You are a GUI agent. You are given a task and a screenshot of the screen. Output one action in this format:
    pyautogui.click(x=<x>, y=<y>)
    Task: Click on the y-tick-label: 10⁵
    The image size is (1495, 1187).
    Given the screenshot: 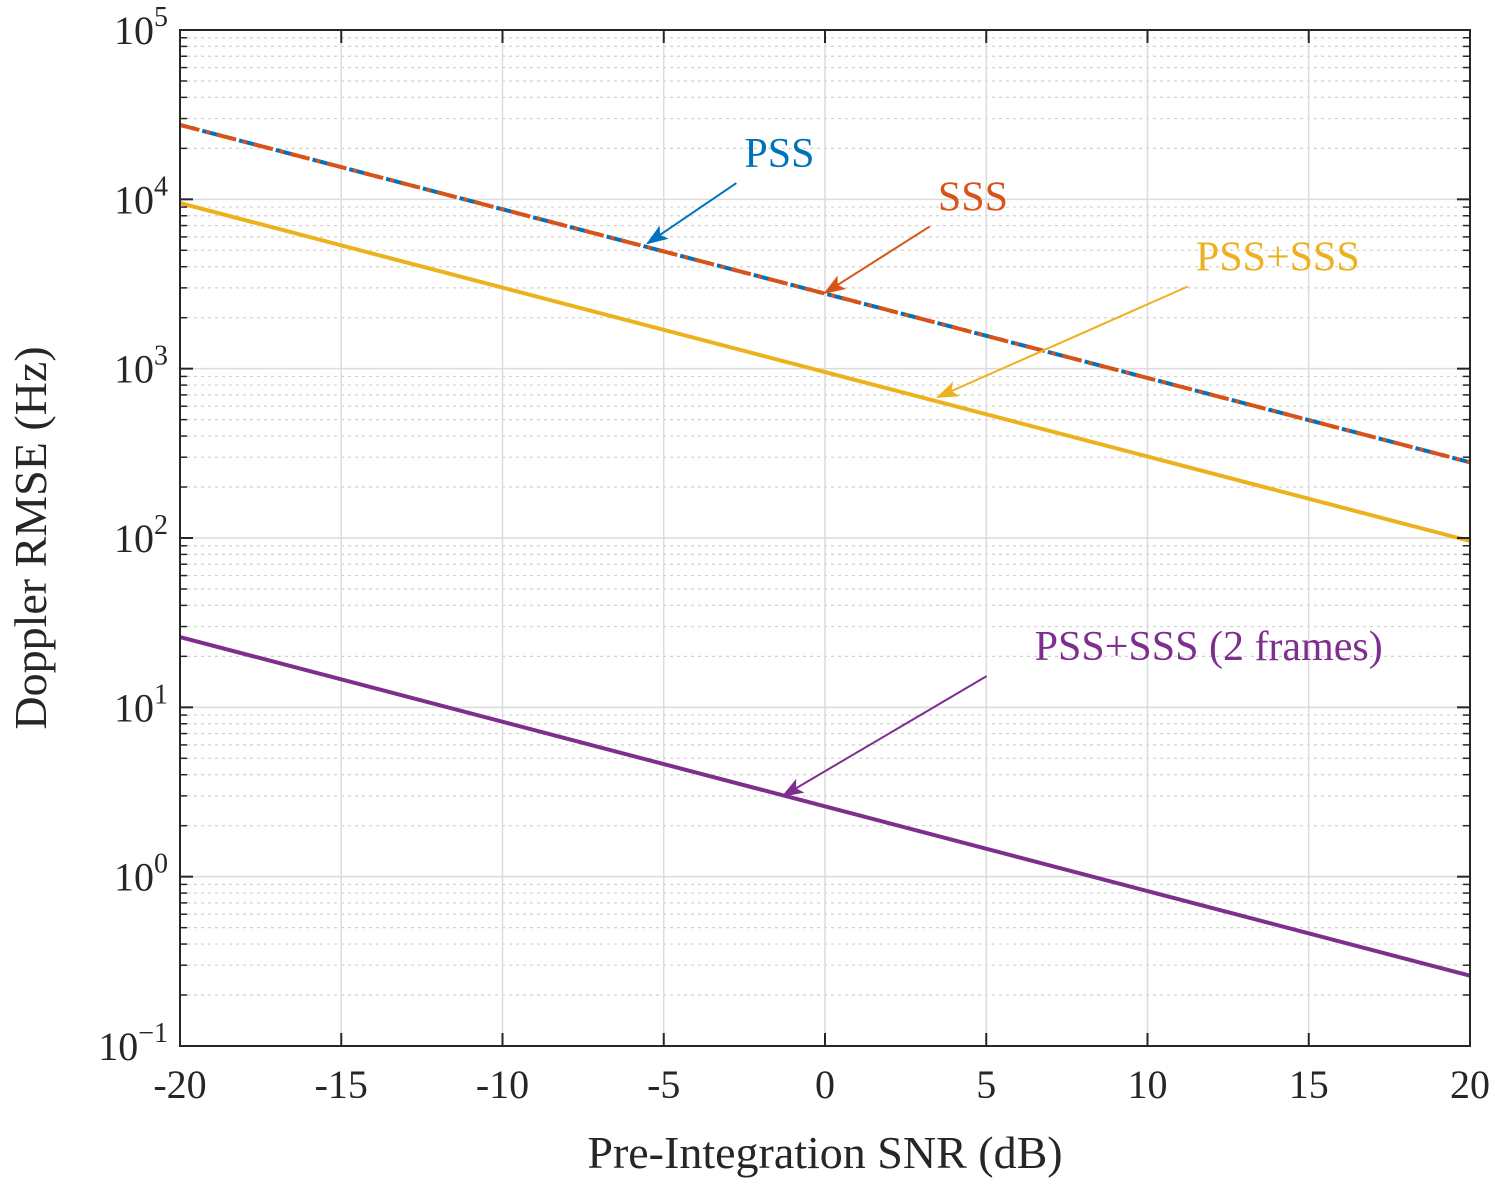 What is the action you would take?
    pyautogui.click(x=141, y=27)
    